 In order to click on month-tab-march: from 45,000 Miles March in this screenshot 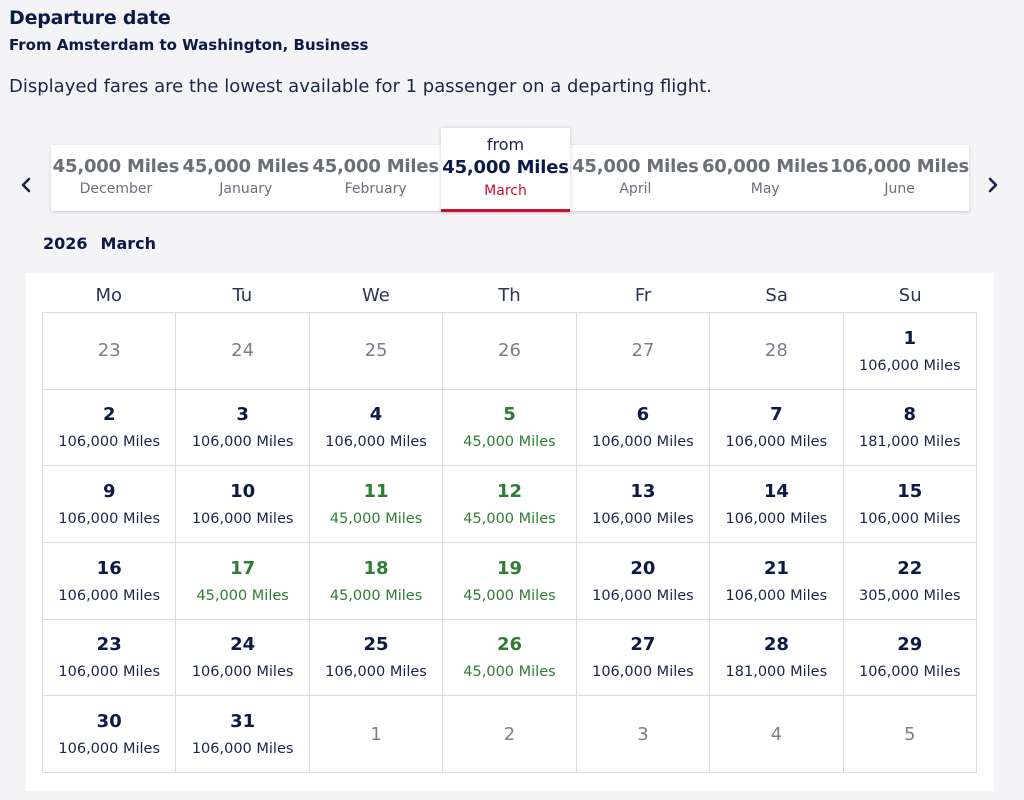, I will do `click(505, 170)`.